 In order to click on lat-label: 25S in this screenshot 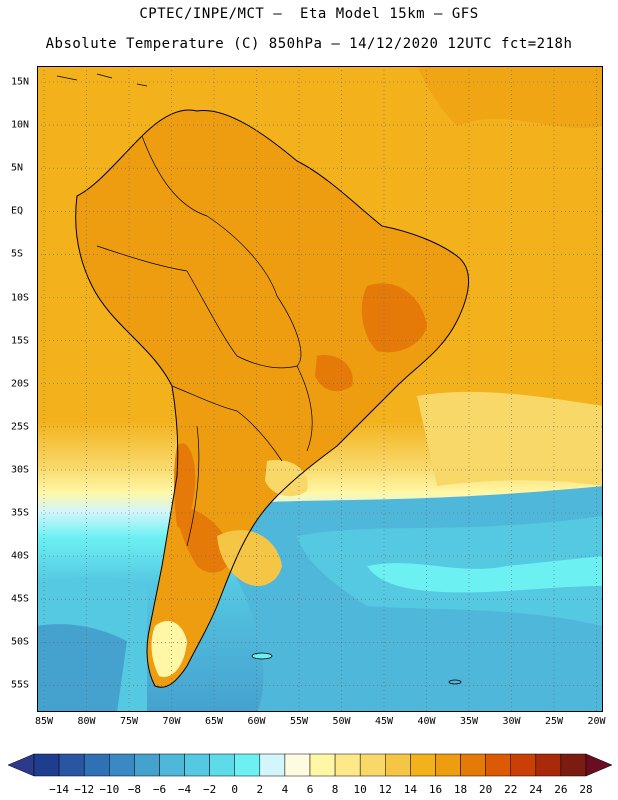, I will do `click(20, 427)`.